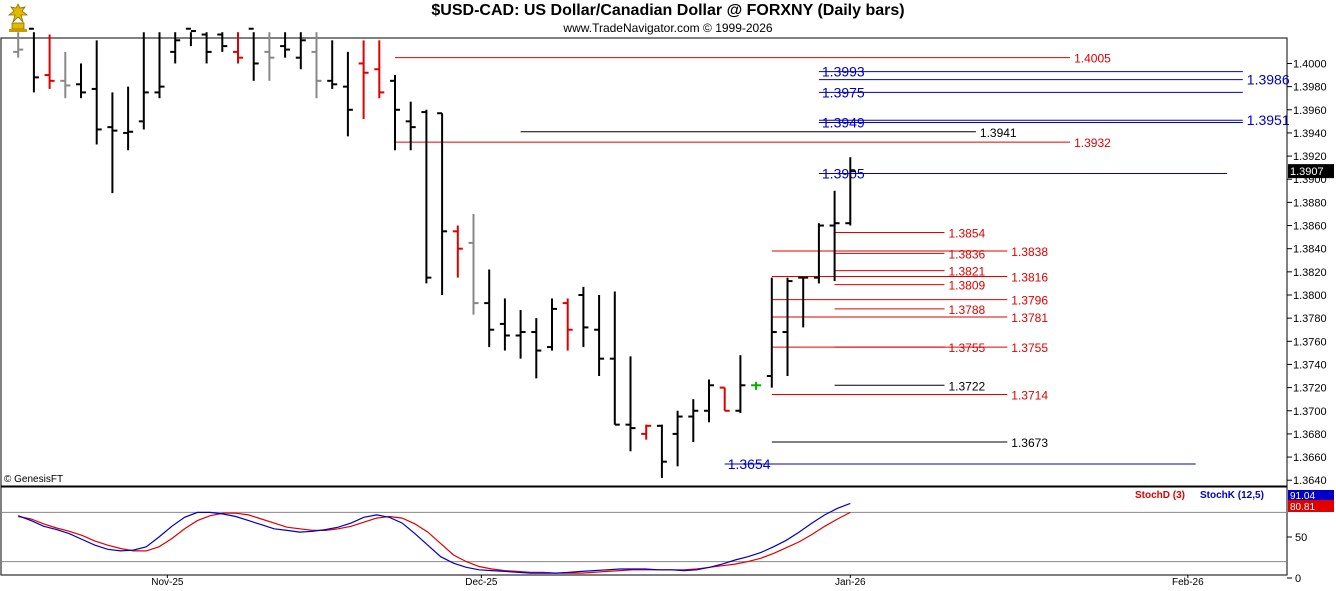 The height and width of the screenshot is (591, 1336). What do you see at coordinates (1302, 496) in the screenshot?
I see `stoch-k-value: 91.04` at bounding box center [1302, 496].